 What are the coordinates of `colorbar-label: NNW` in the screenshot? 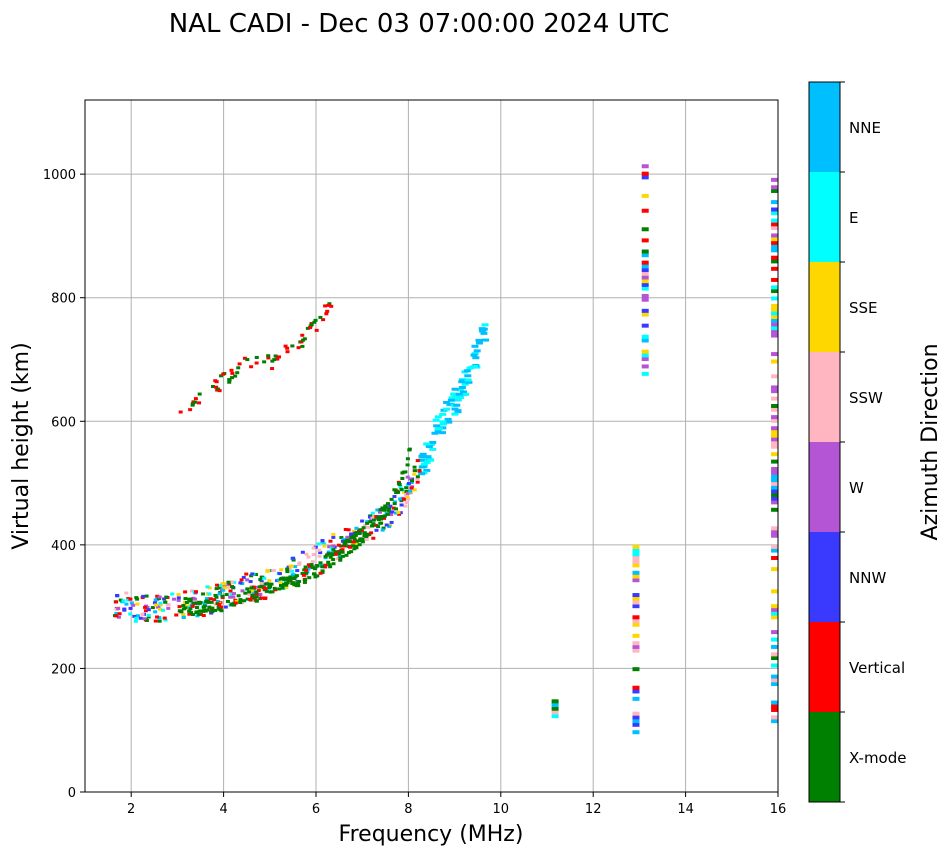 It's located at (867, 578).